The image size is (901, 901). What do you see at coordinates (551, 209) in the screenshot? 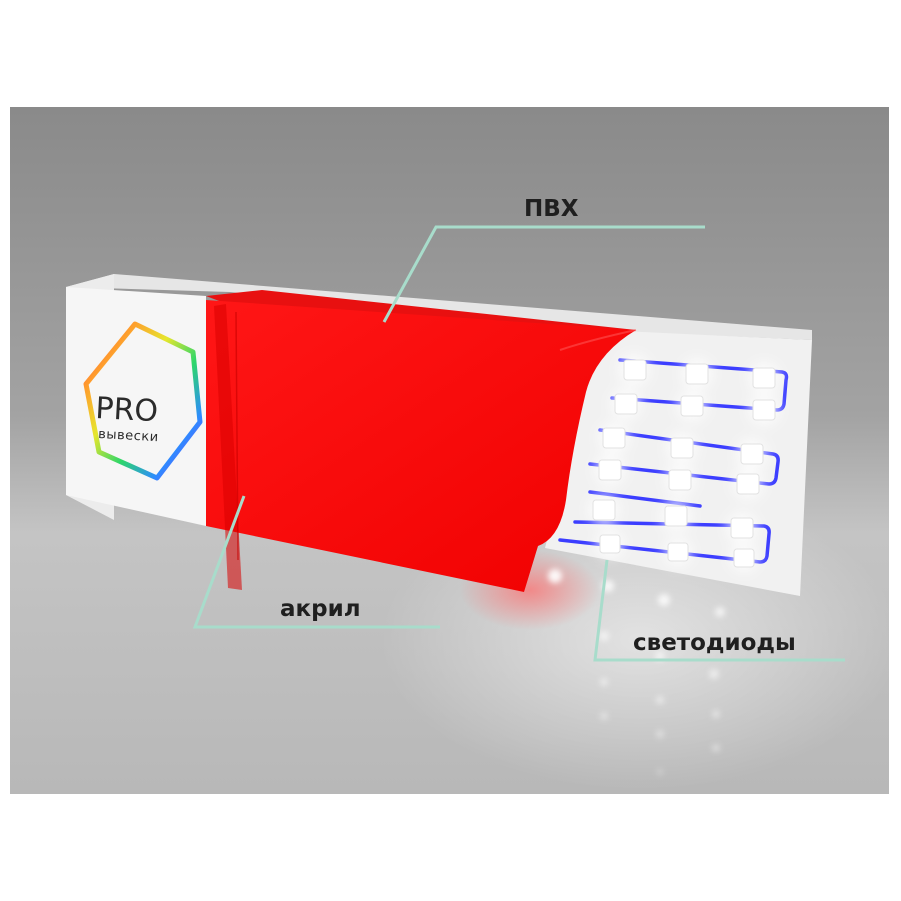
I see `callout-label-pvc: ПВХ` at bounding box center [551, 209].